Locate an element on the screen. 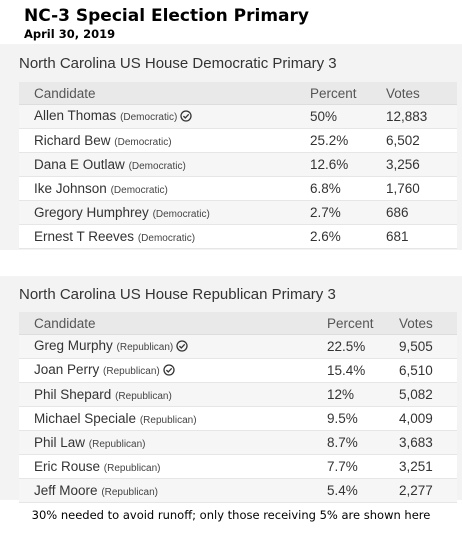 This screenshot has height=540, width=462. candidate-name: Phil Shepard is located at coordinates (73, 394).